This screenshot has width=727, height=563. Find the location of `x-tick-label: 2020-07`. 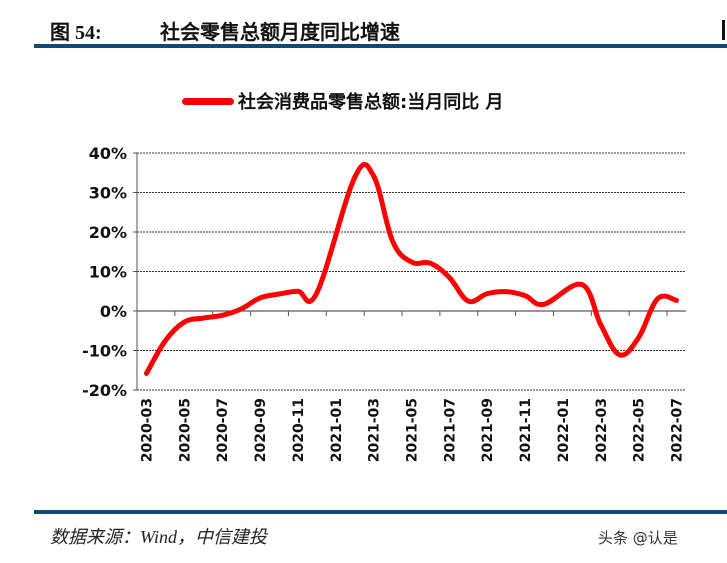

x-tick-label: 2020-07 is located at coordinates (223, 430).